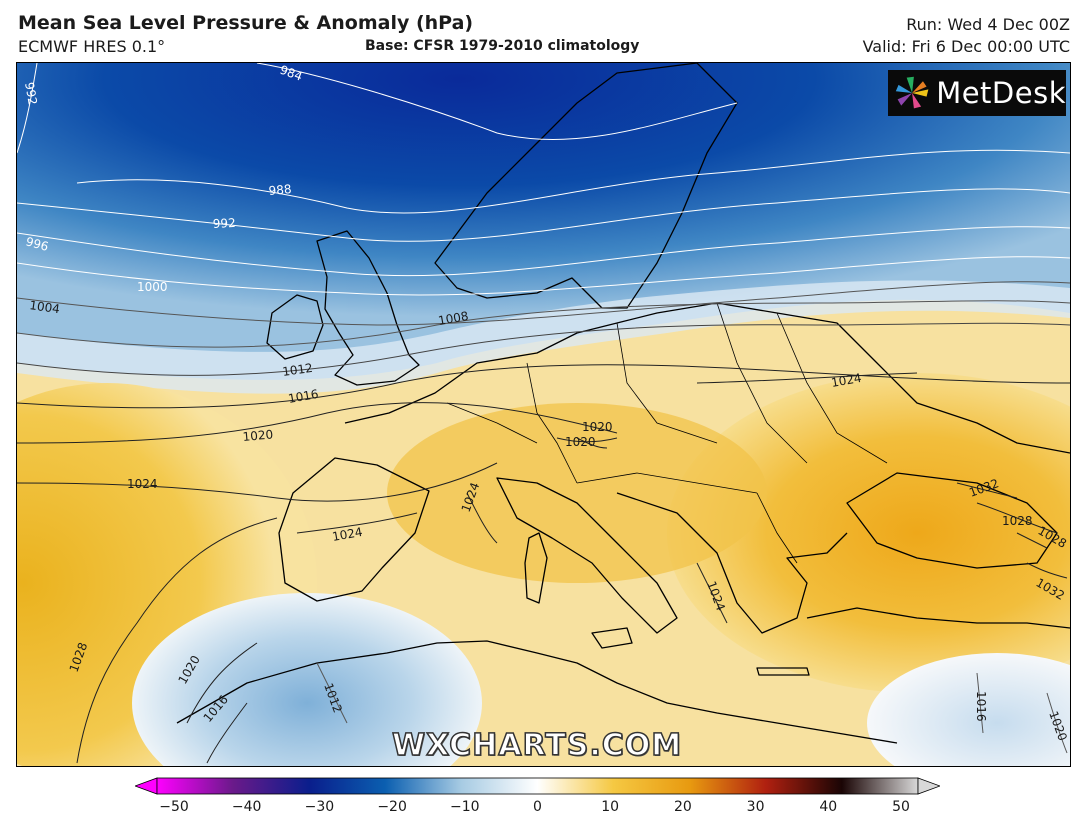  What do you see at coordinates (1017, 521) in the screenshot?
I see `isobar-label: 1028` at bounding box center [1017, 521].